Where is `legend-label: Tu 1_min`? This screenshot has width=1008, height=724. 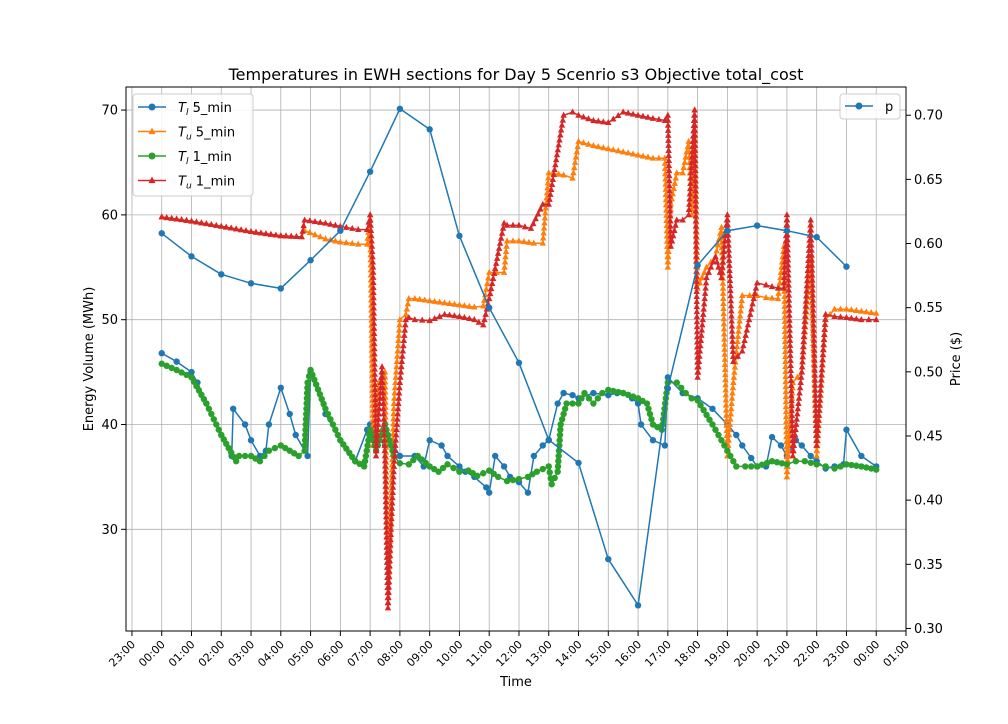
legend-label: Tu 1_min is located at coordinates (206, 183).